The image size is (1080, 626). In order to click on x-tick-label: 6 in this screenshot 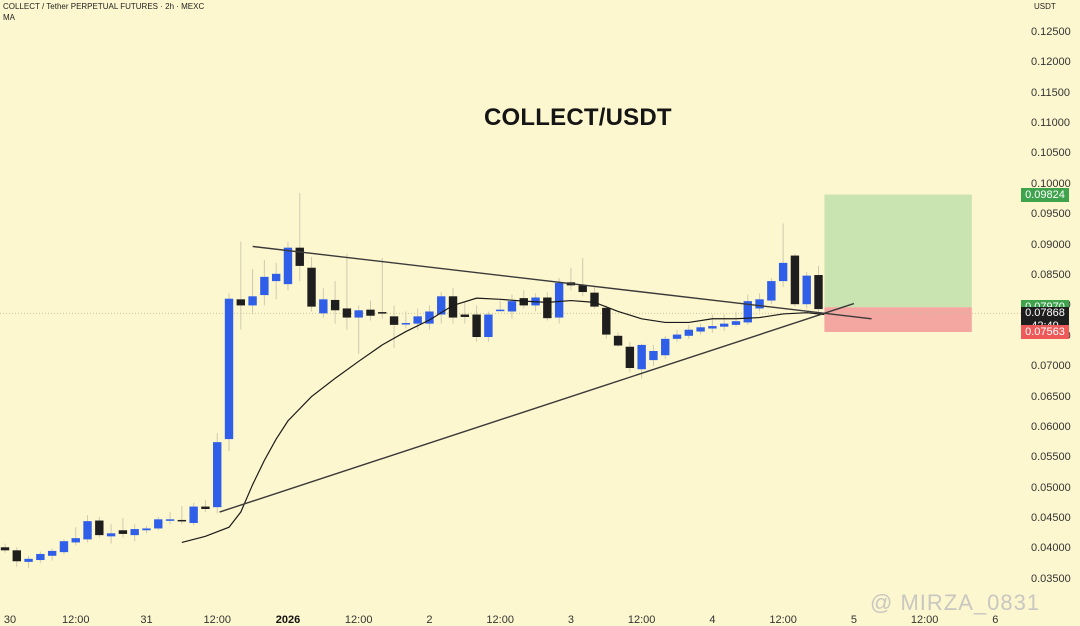, I will do `click(995, 620)`.